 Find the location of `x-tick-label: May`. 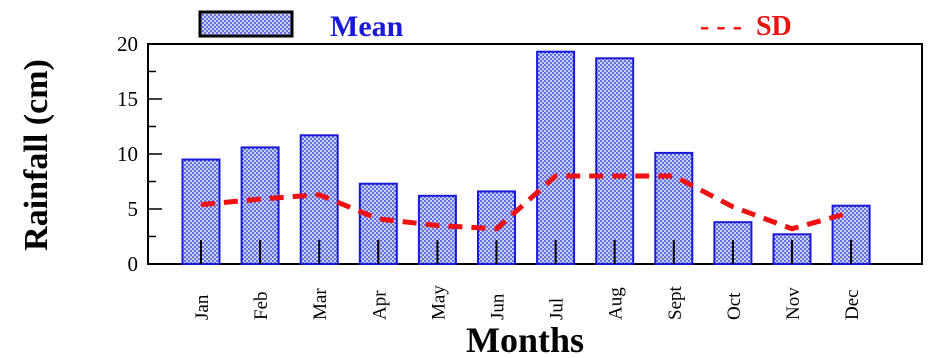

x-tick-label: May is located at coordinates (438, 302).